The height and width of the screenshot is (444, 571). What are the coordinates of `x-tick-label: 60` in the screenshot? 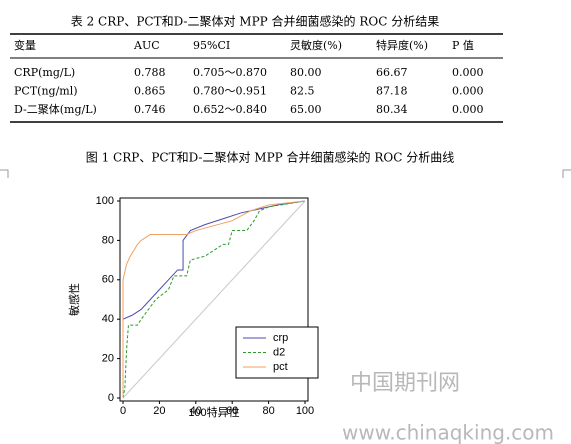 It's located at (232, 411).